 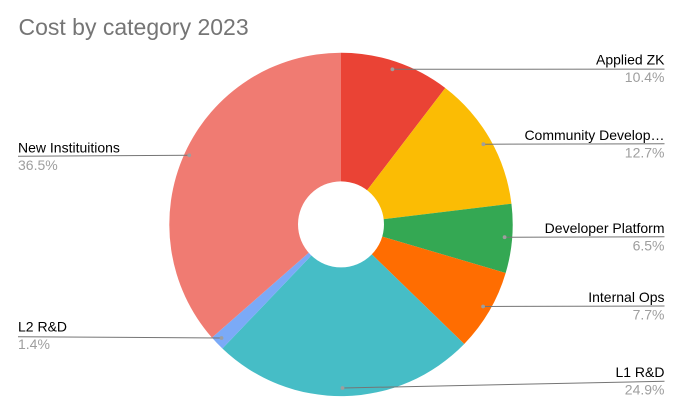 What do you see at coordinates (34, 344) in the screenshot?
I see `svg-text: 1.4%` at bounding box center [34, 344].